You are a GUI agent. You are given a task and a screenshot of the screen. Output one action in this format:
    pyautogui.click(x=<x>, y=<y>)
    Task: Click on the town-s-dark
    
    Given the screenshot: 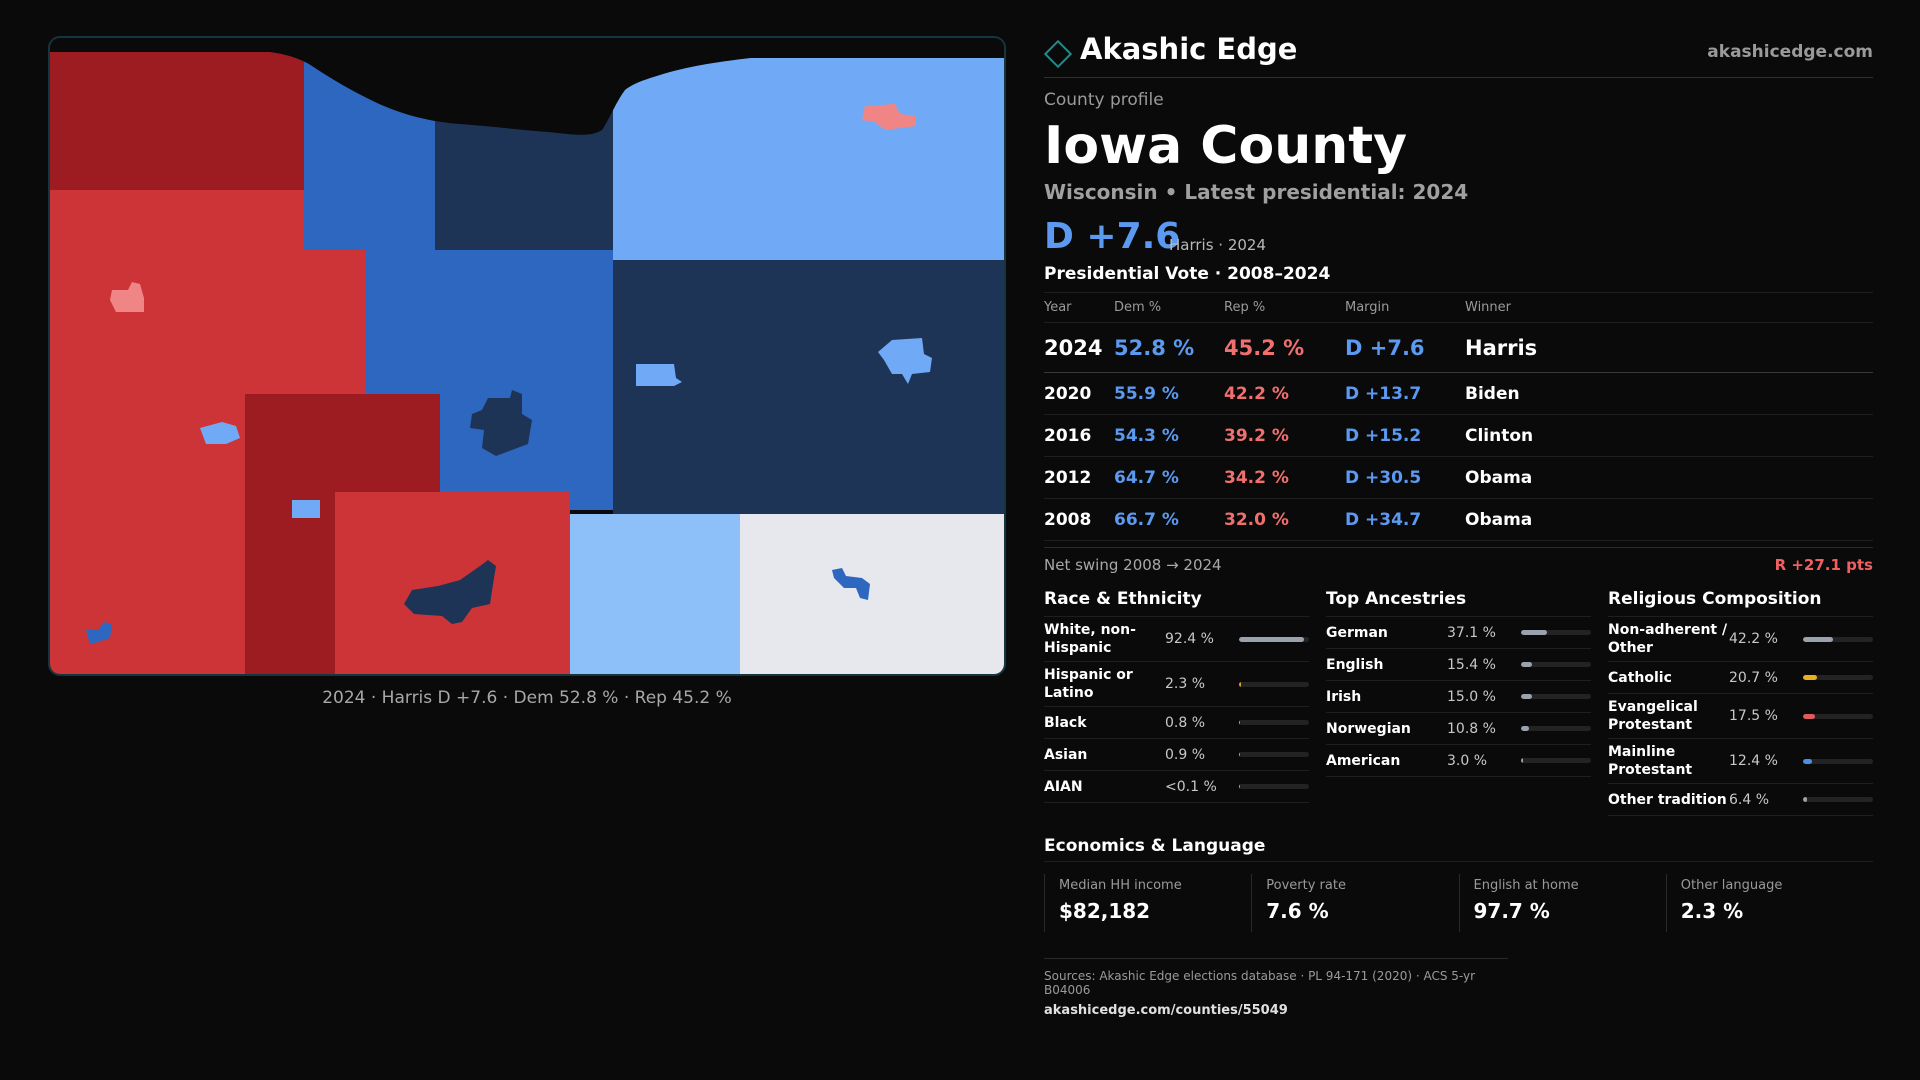 What is the action you would take?
    pyautogui.click(x=306, y=509)
    